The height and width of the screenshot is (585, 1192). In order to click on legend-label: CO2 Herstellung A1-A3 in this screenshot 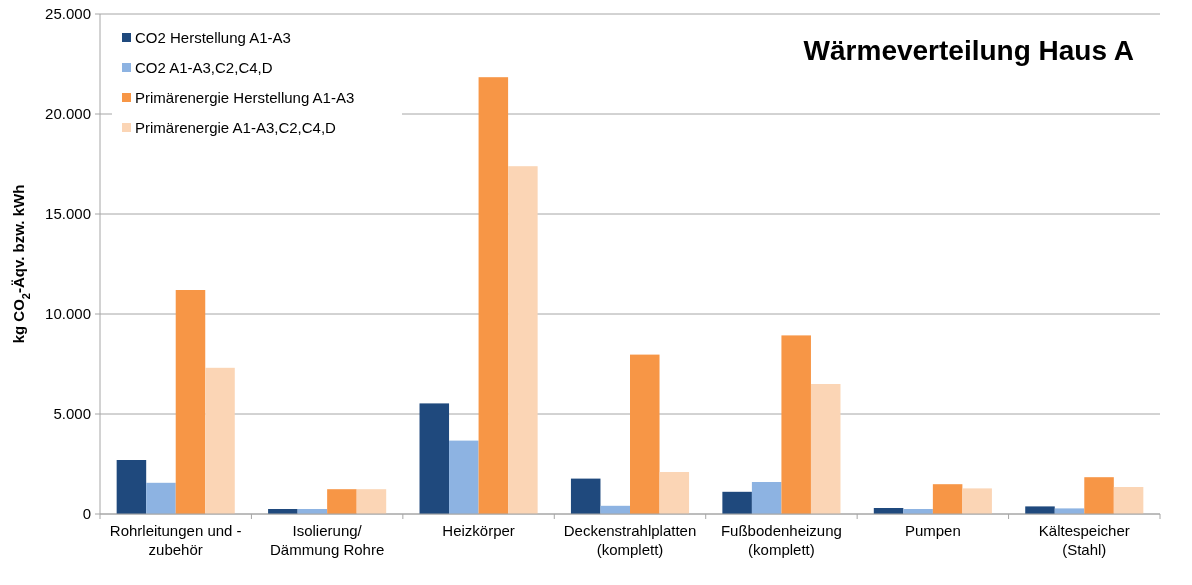, I will do `click(213, 38)`.